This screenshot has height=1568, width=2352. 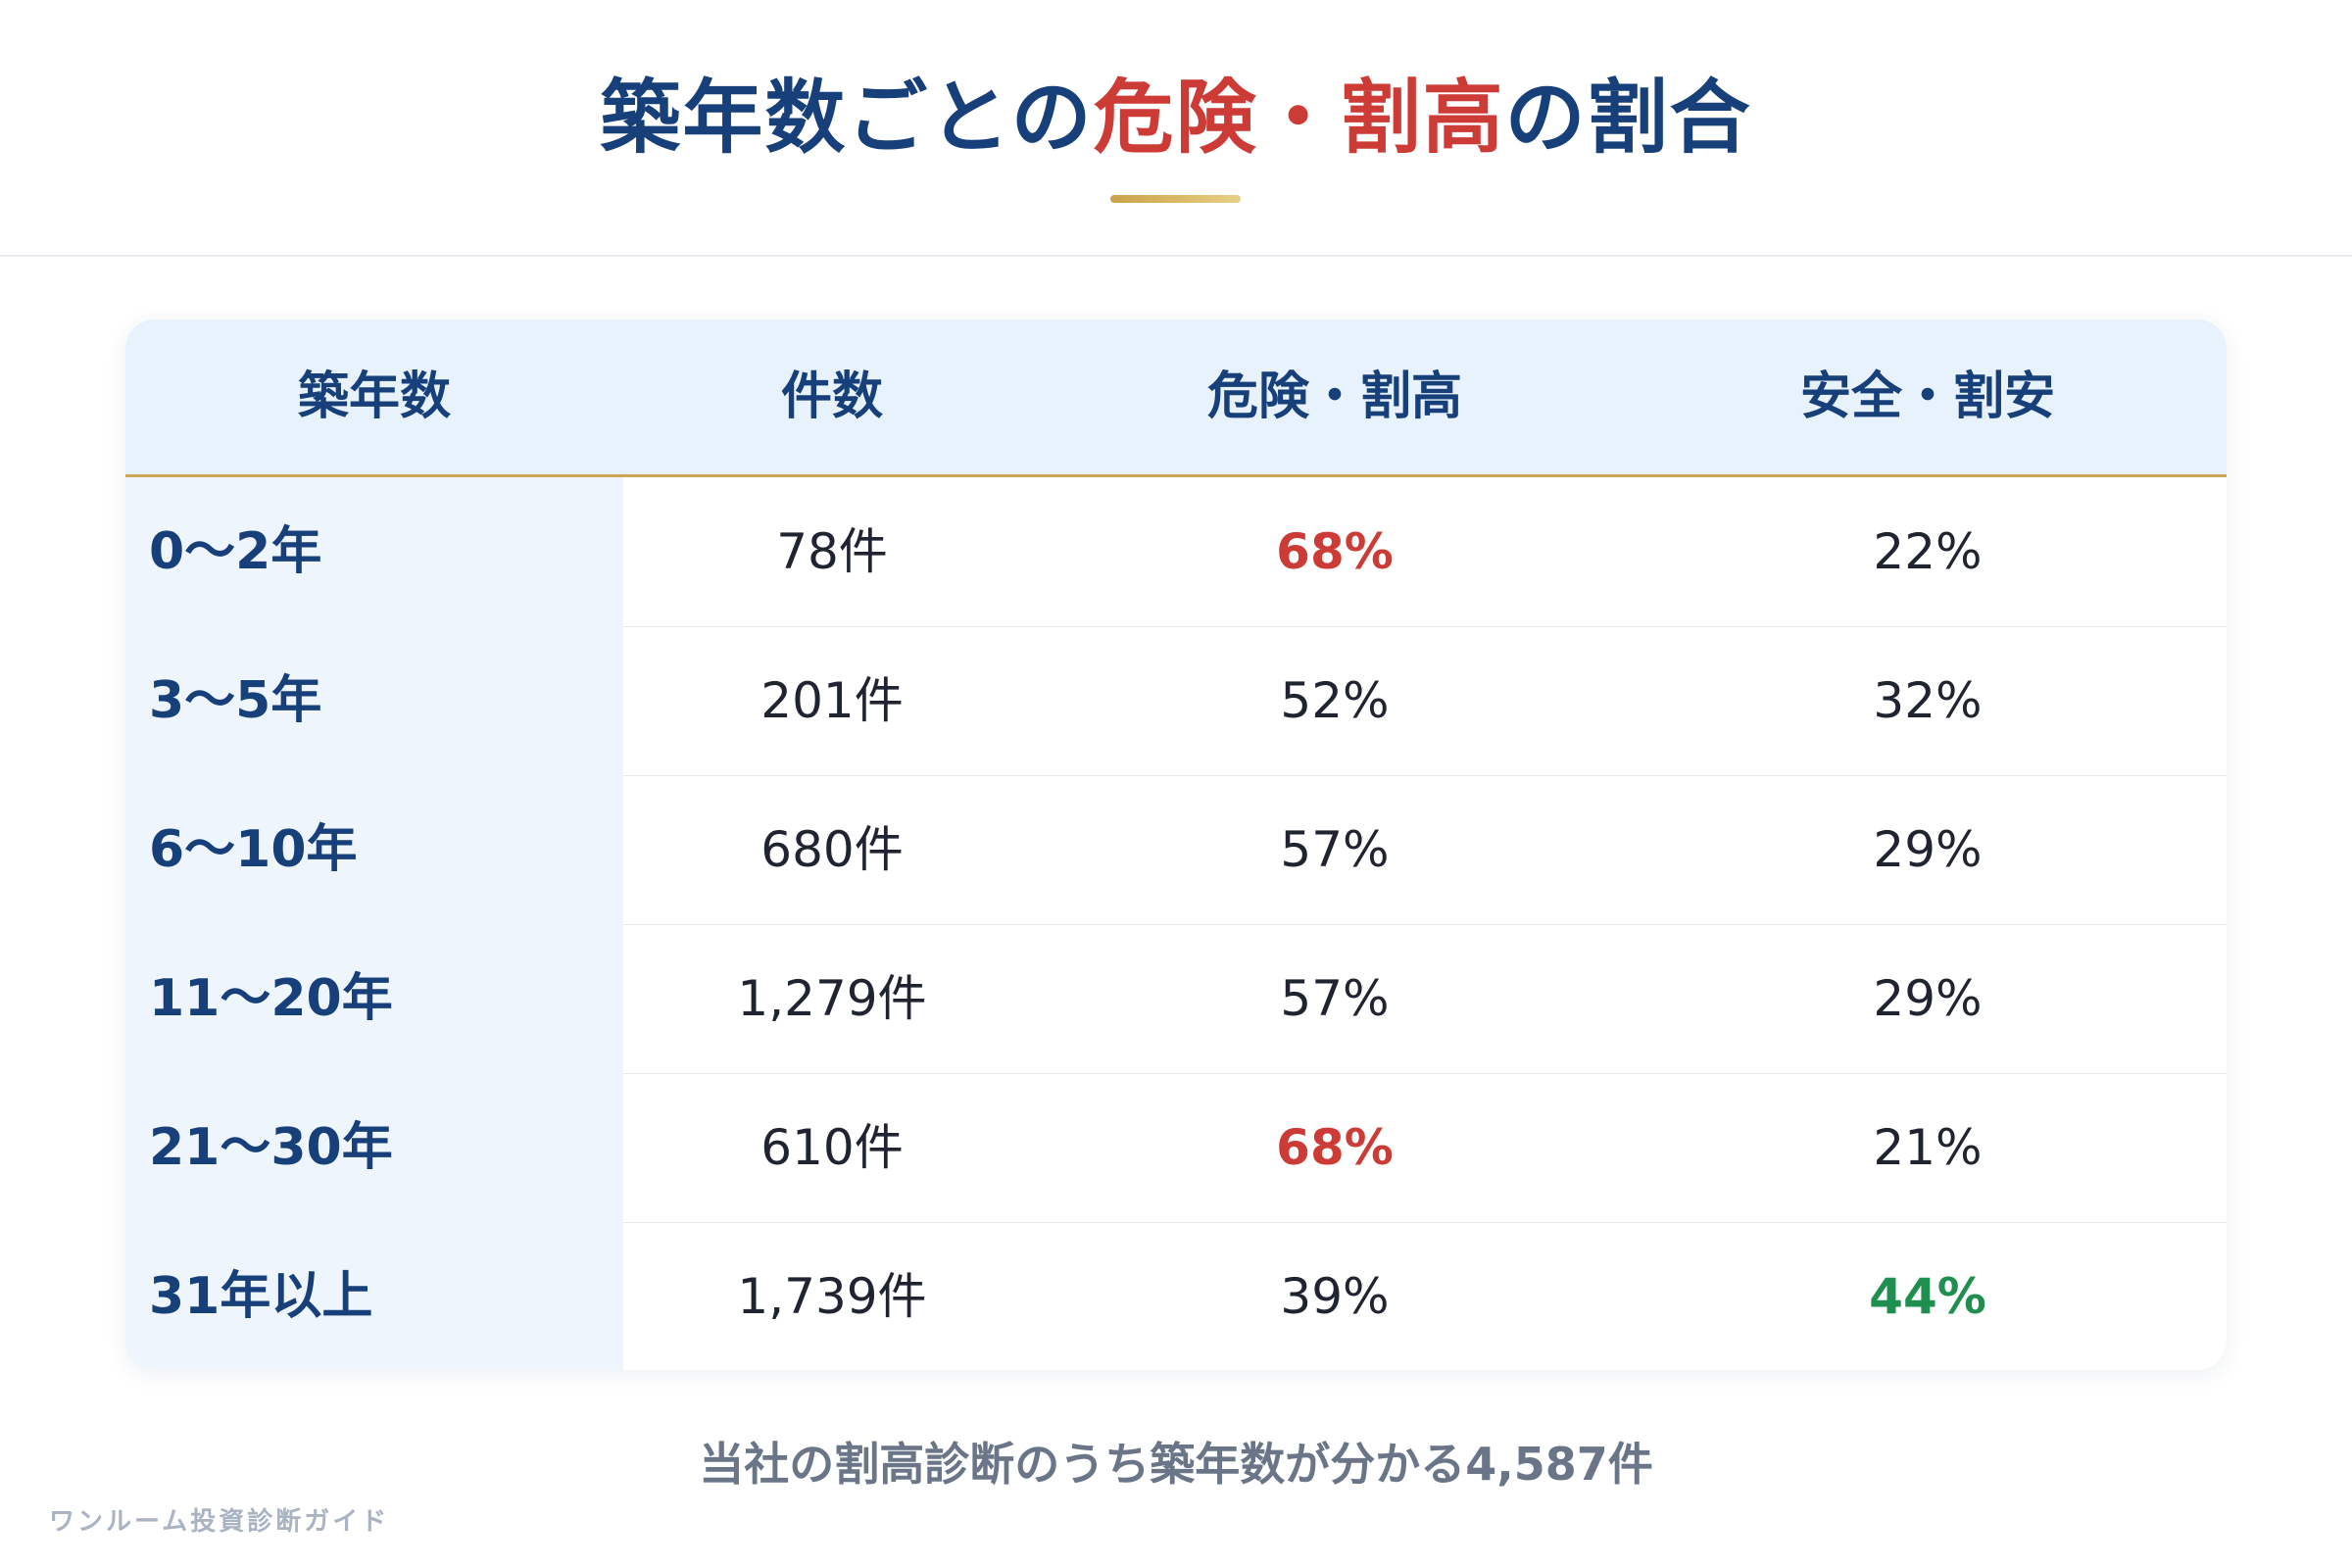 What do you see at coordinates (1335, 700) in the screenshot?
I see `row-risky: 52%` at bounding box center [1335, 700].